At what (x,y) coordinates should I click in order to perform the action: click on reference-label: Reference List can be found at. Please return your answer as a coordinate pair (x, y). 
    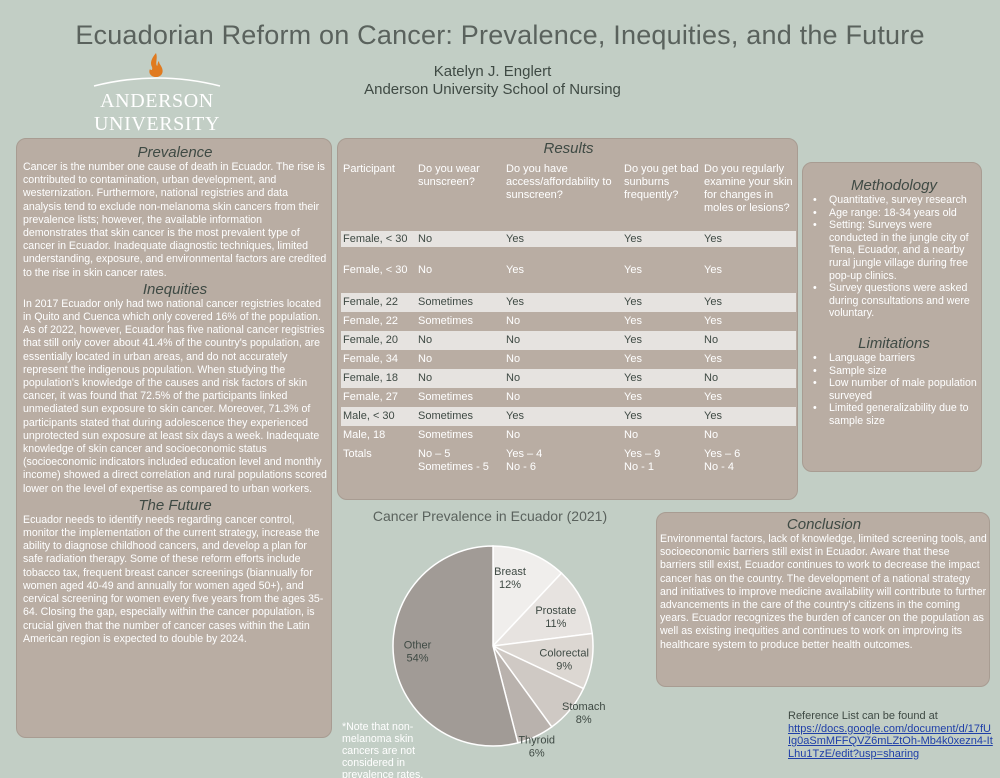
    Looking at the image, I should click on (863, 716).